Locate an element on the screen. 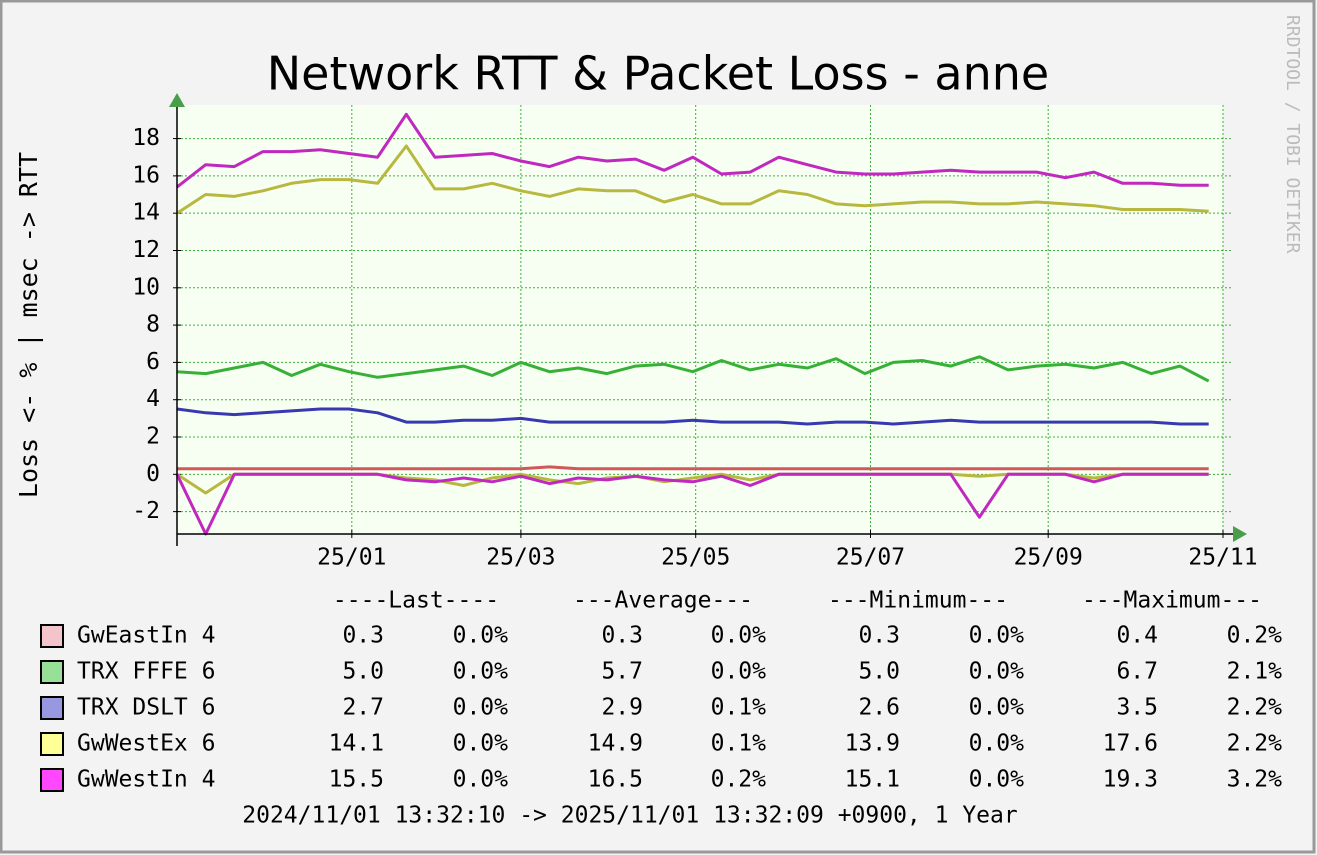  stat-value: 0.4 is located at coordinates (1137, 636).